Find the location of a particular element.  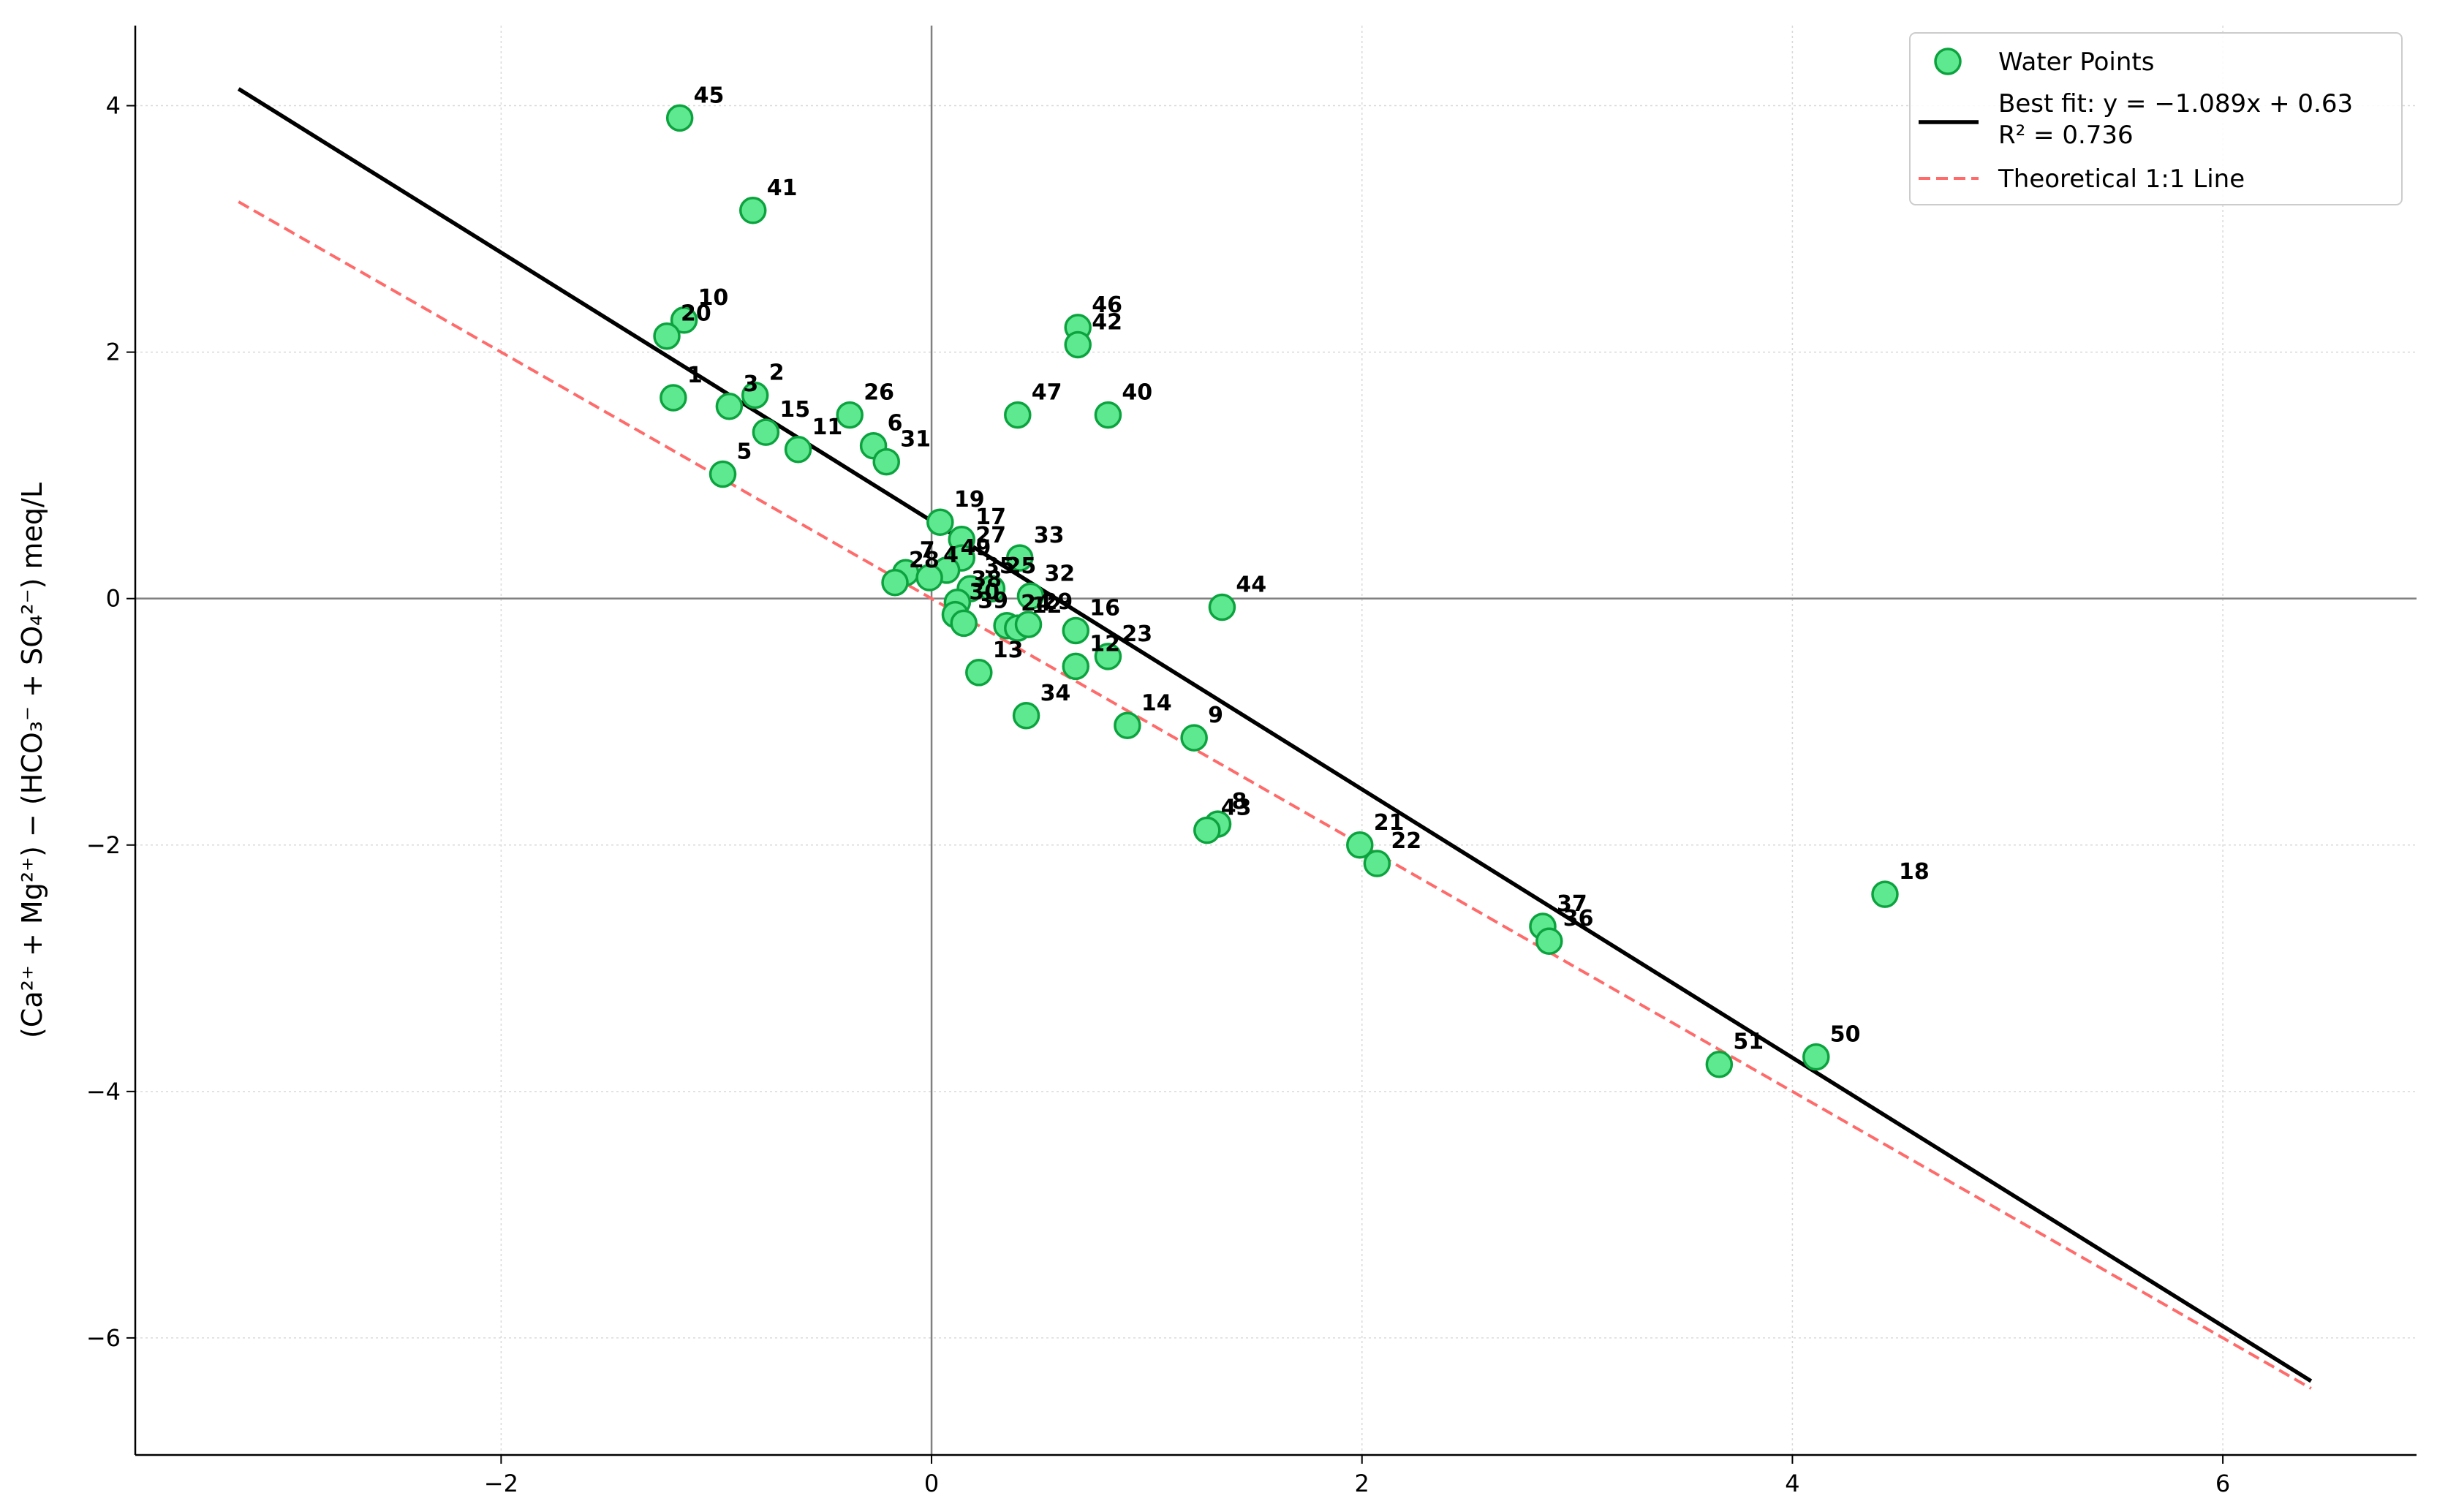

point-label: 11 is located at coordinates (827, 427).